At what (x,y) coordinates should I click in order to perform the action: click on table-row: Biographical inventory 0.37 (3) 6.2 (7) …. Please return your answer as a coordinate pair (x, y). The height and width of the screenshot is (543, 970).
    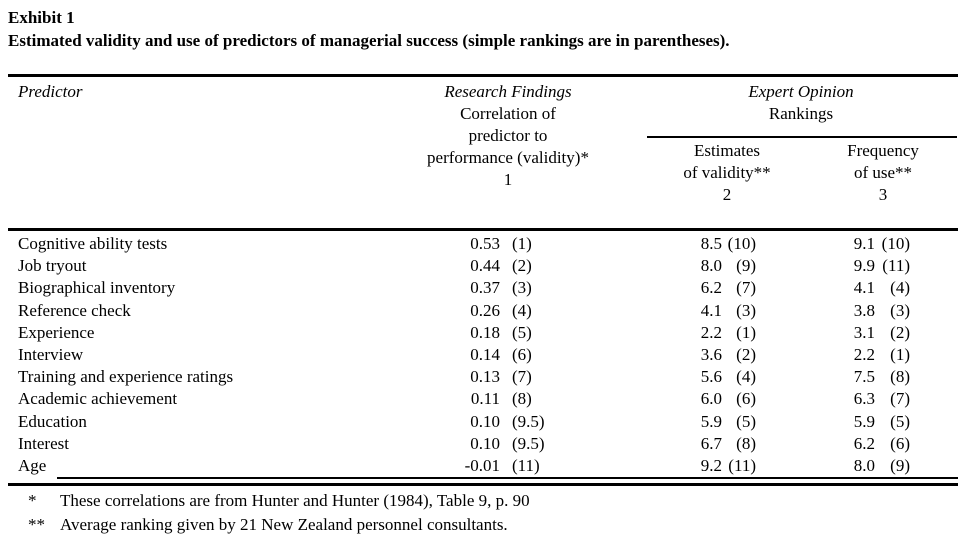
    Looking at the image, I should click on (483, 288).